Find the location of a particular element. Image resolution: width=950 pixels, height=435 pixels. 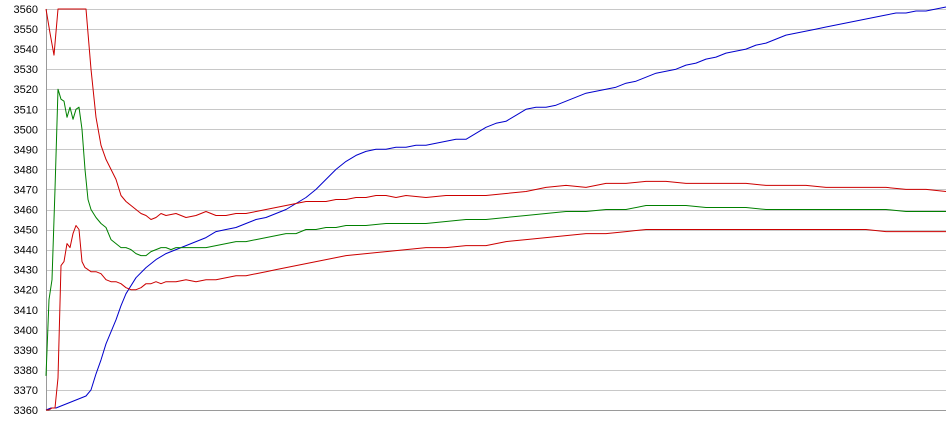

y-tick-label: 3490 is located at coordinates (26, 150).